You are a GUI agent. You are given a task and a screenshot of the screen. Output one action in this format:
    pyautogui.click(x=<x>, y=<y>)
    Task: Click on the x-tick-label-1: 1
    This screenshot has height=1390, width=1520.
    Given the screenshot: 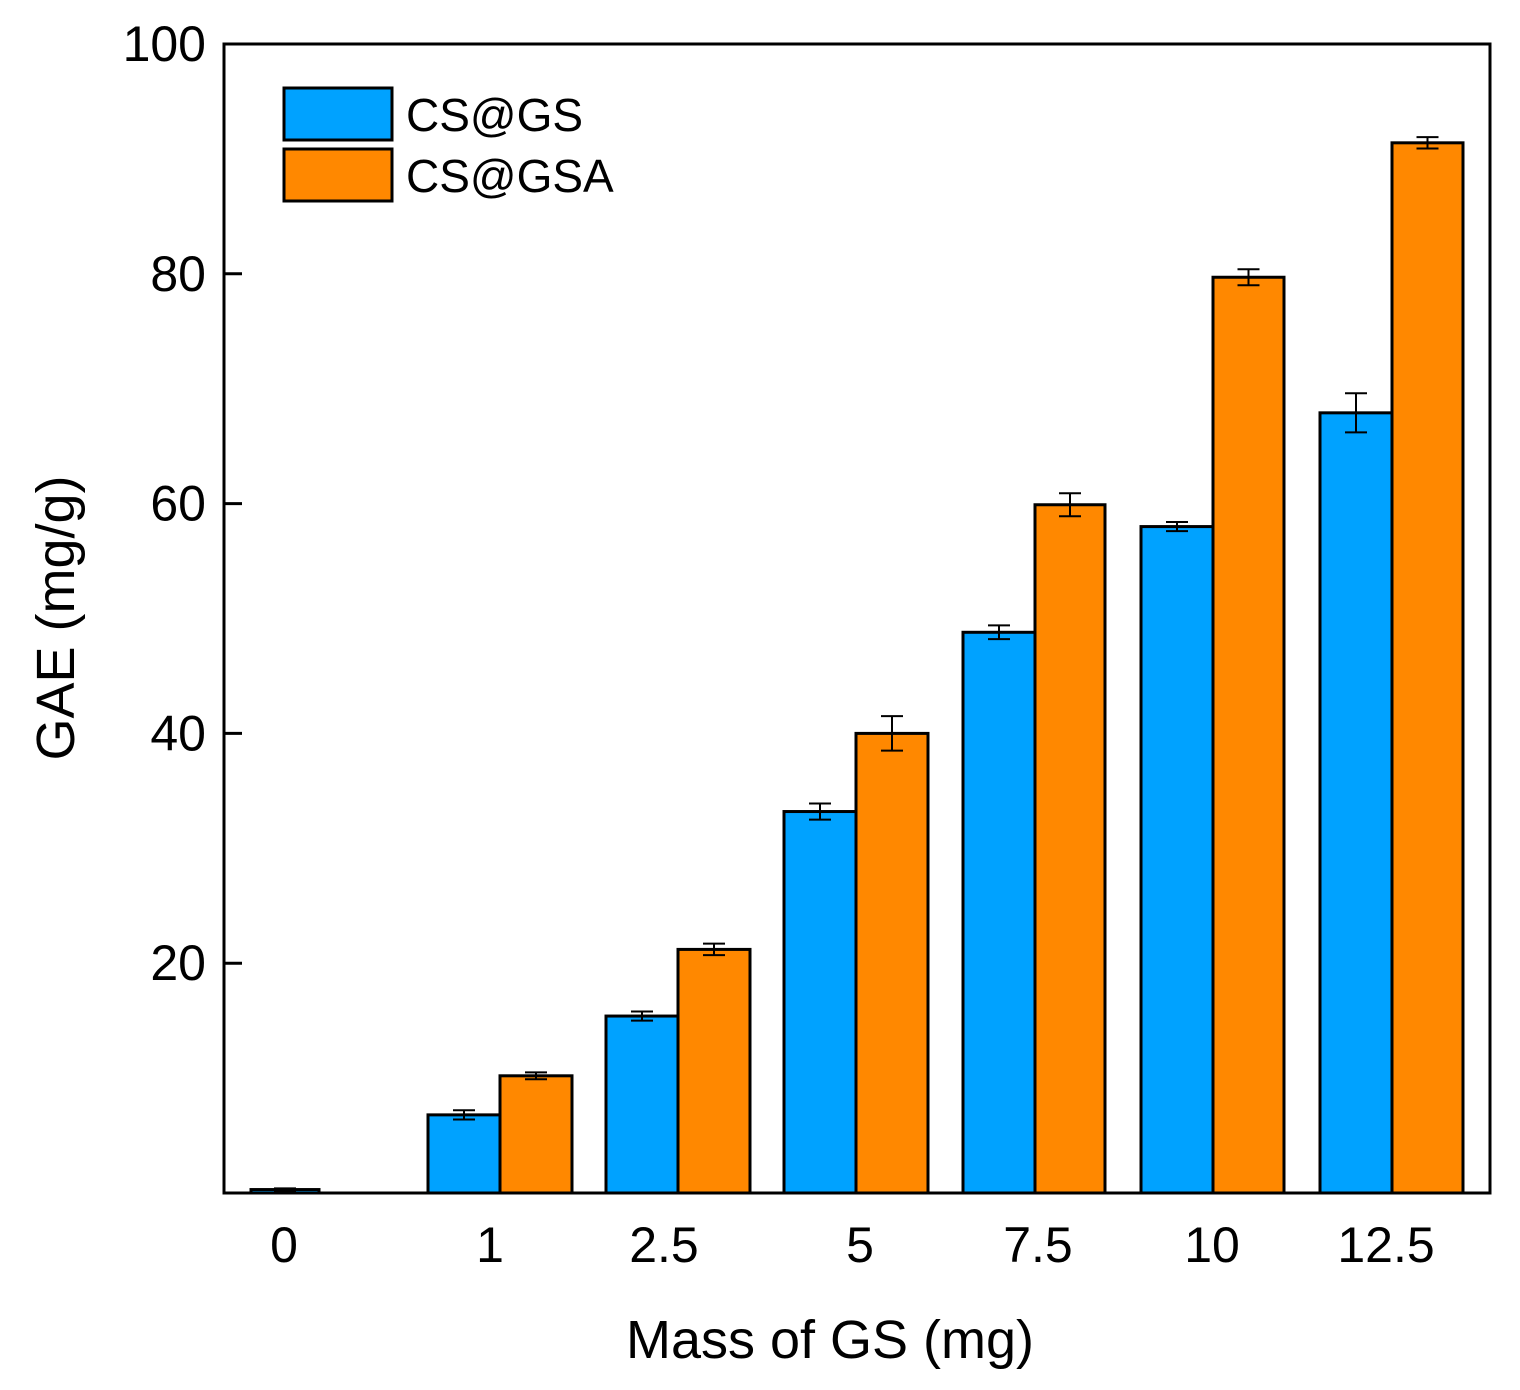 What is the action you would take?
    pyautogui.click(x=490, y=1245)
    